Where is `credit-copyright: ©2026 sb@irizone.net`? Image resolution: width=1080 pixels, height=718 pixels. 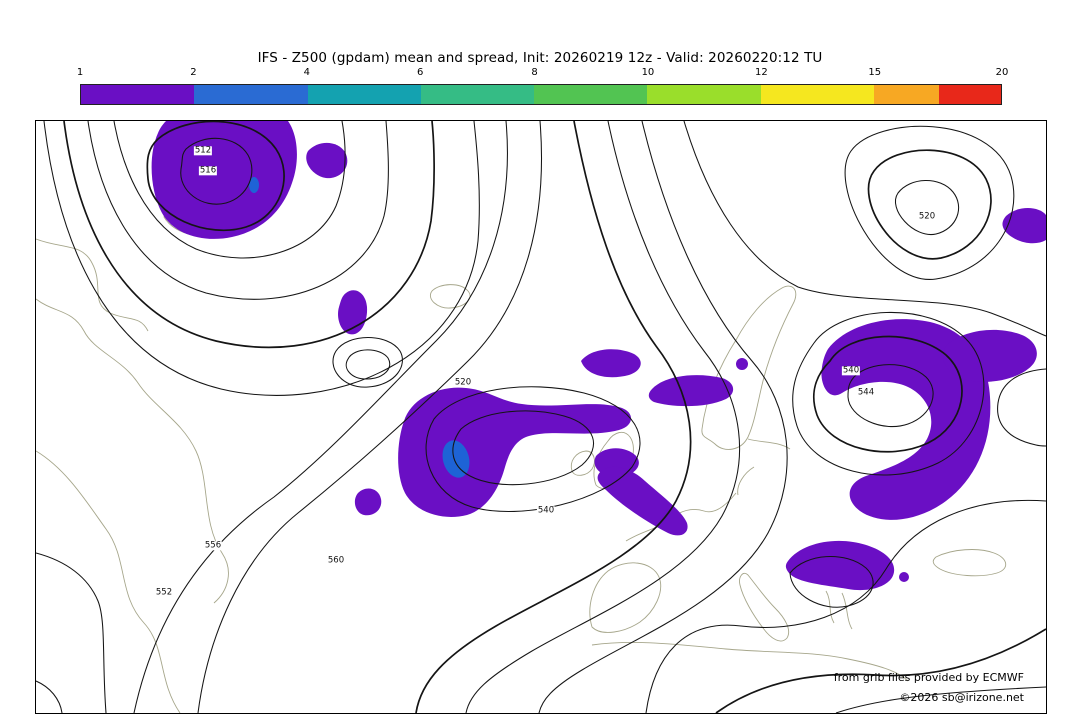 credit-copyright: ©2026 sb@irizone.net is located at coordinates (961, 698).